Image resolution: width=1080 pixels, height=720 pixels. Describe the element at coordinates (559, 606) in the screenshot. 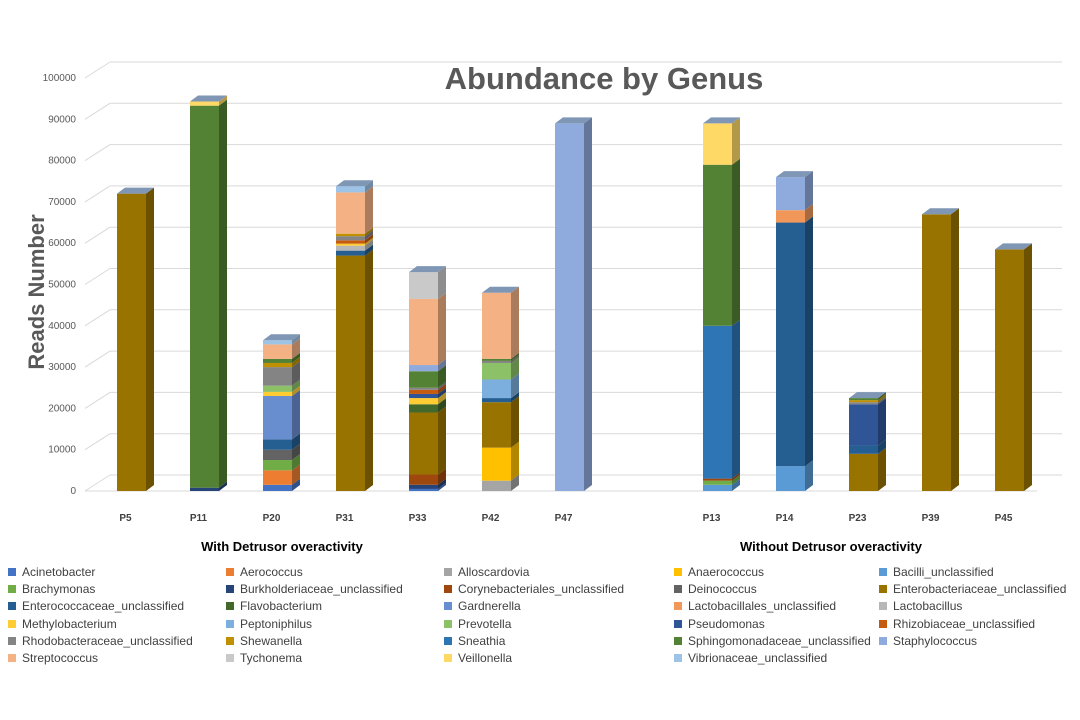

I see `legend-item: Gardnerella` at that location.